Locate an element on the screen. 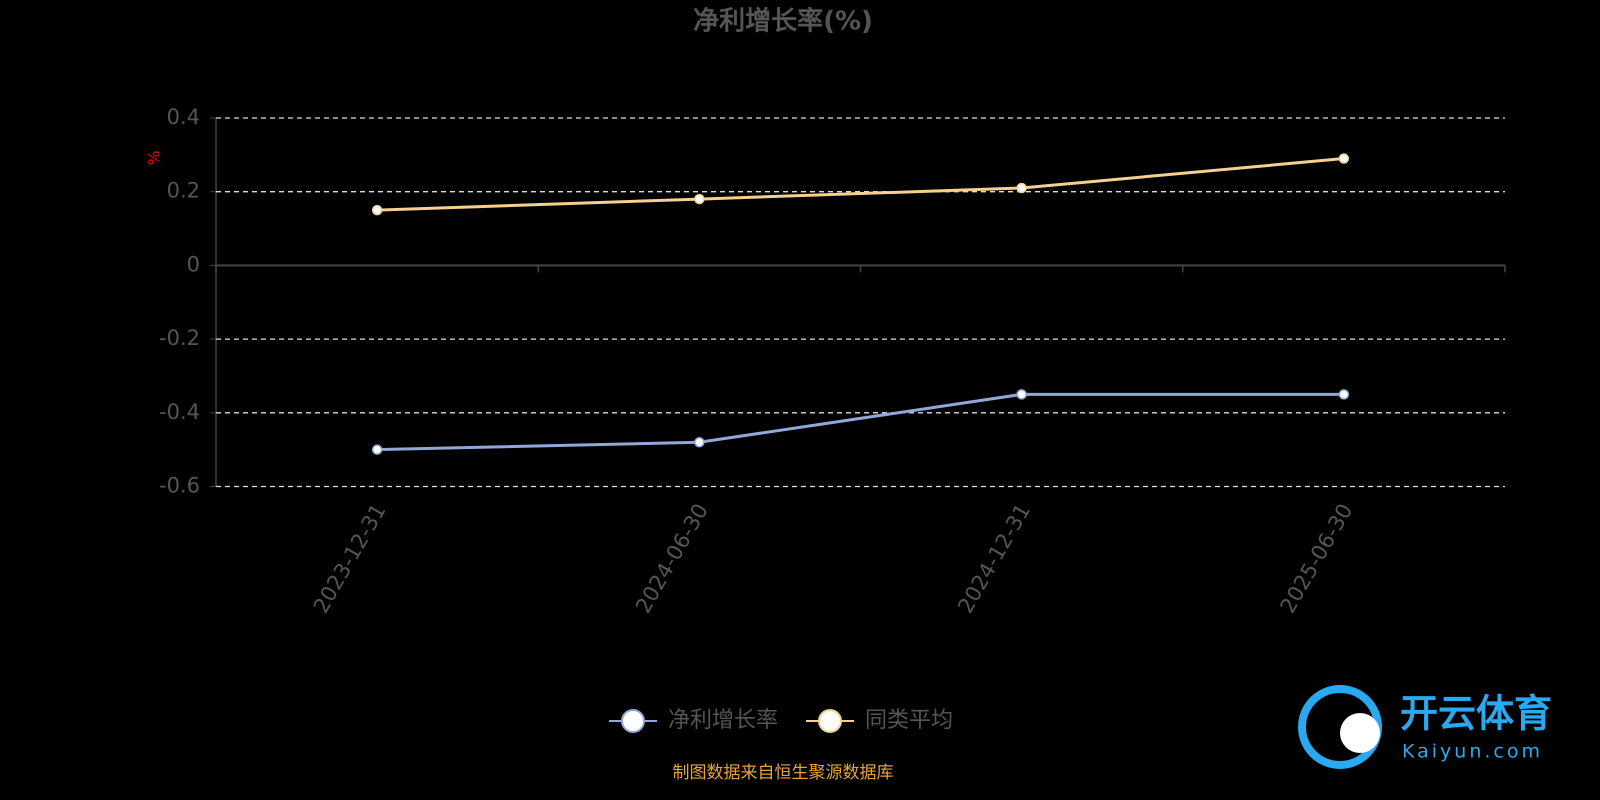 The width and height of the screenshot is (1600, 800). y-tick-label: 0 is located at coordinates (193, 264).